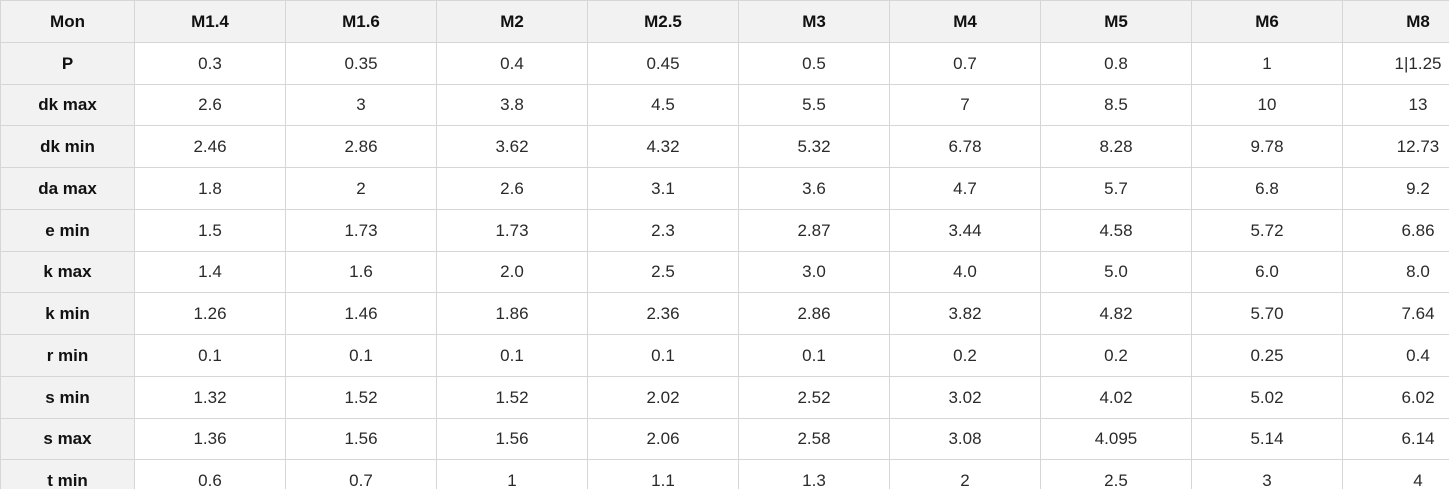  Describe the element at coordinates (512, 21) in the screenshot. I see `column-header: M2` at that location.